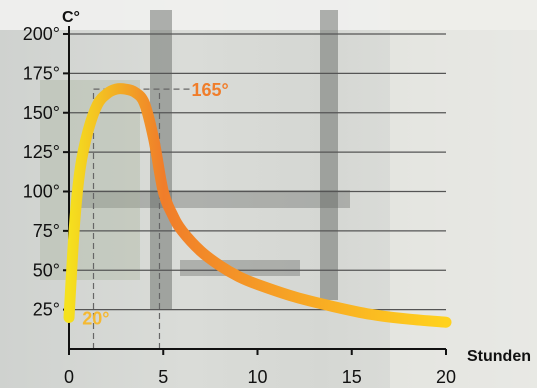 Image resolution: width=537 pixels, height=388 pixels. Describe the element at coordinates (71, 17) in the screenshot. I see `y-axis-title: C°` at that location.